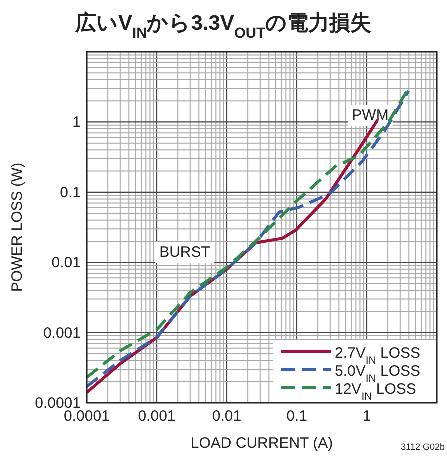 The height and width of the screenshot is (456, 447). What do you see at coordinates (66, 263) in the screenshot?
I see `y-tick-label: 0.01` at bounding box center [66, 263].